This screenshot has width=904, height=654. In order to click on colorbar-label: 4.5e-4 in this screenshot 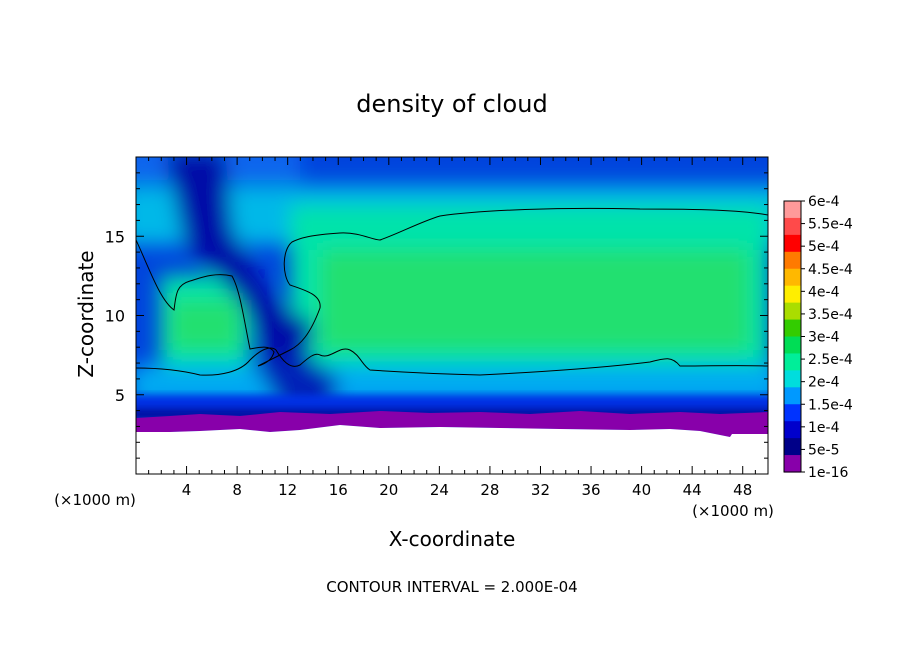, I will do `click(830, 270)`.